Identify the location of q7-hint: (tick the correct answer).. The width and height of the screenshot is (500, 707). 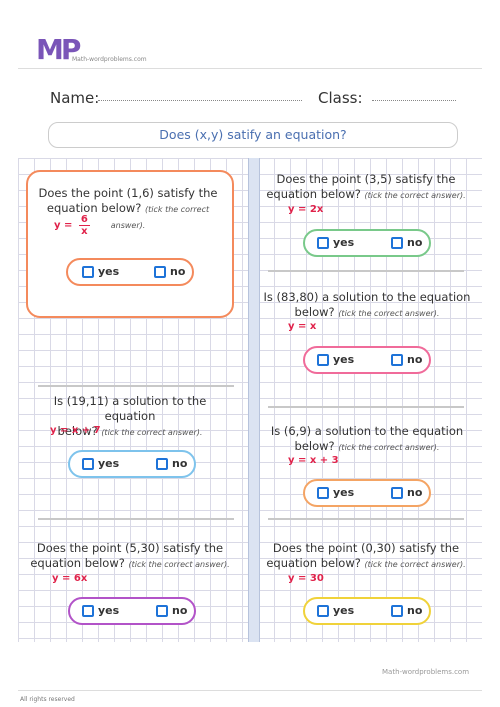
(415, 564).